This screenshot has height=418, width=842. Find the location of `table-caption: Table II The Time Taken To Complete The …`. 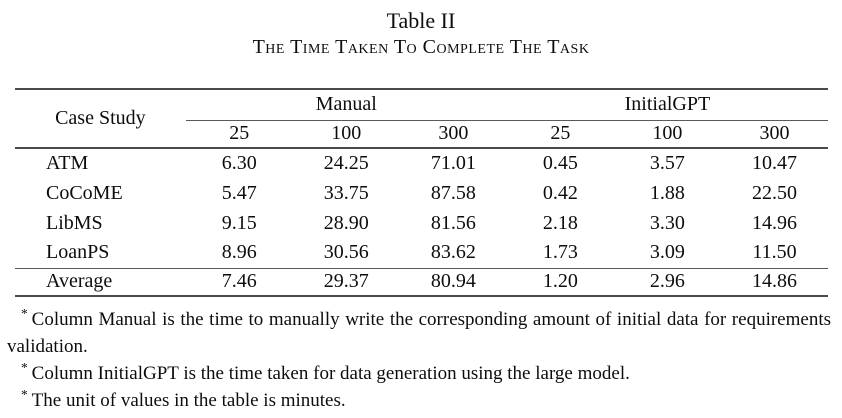

table-caption: Table II The Time Taken To Complete The … is located at coordinates (421, 34).